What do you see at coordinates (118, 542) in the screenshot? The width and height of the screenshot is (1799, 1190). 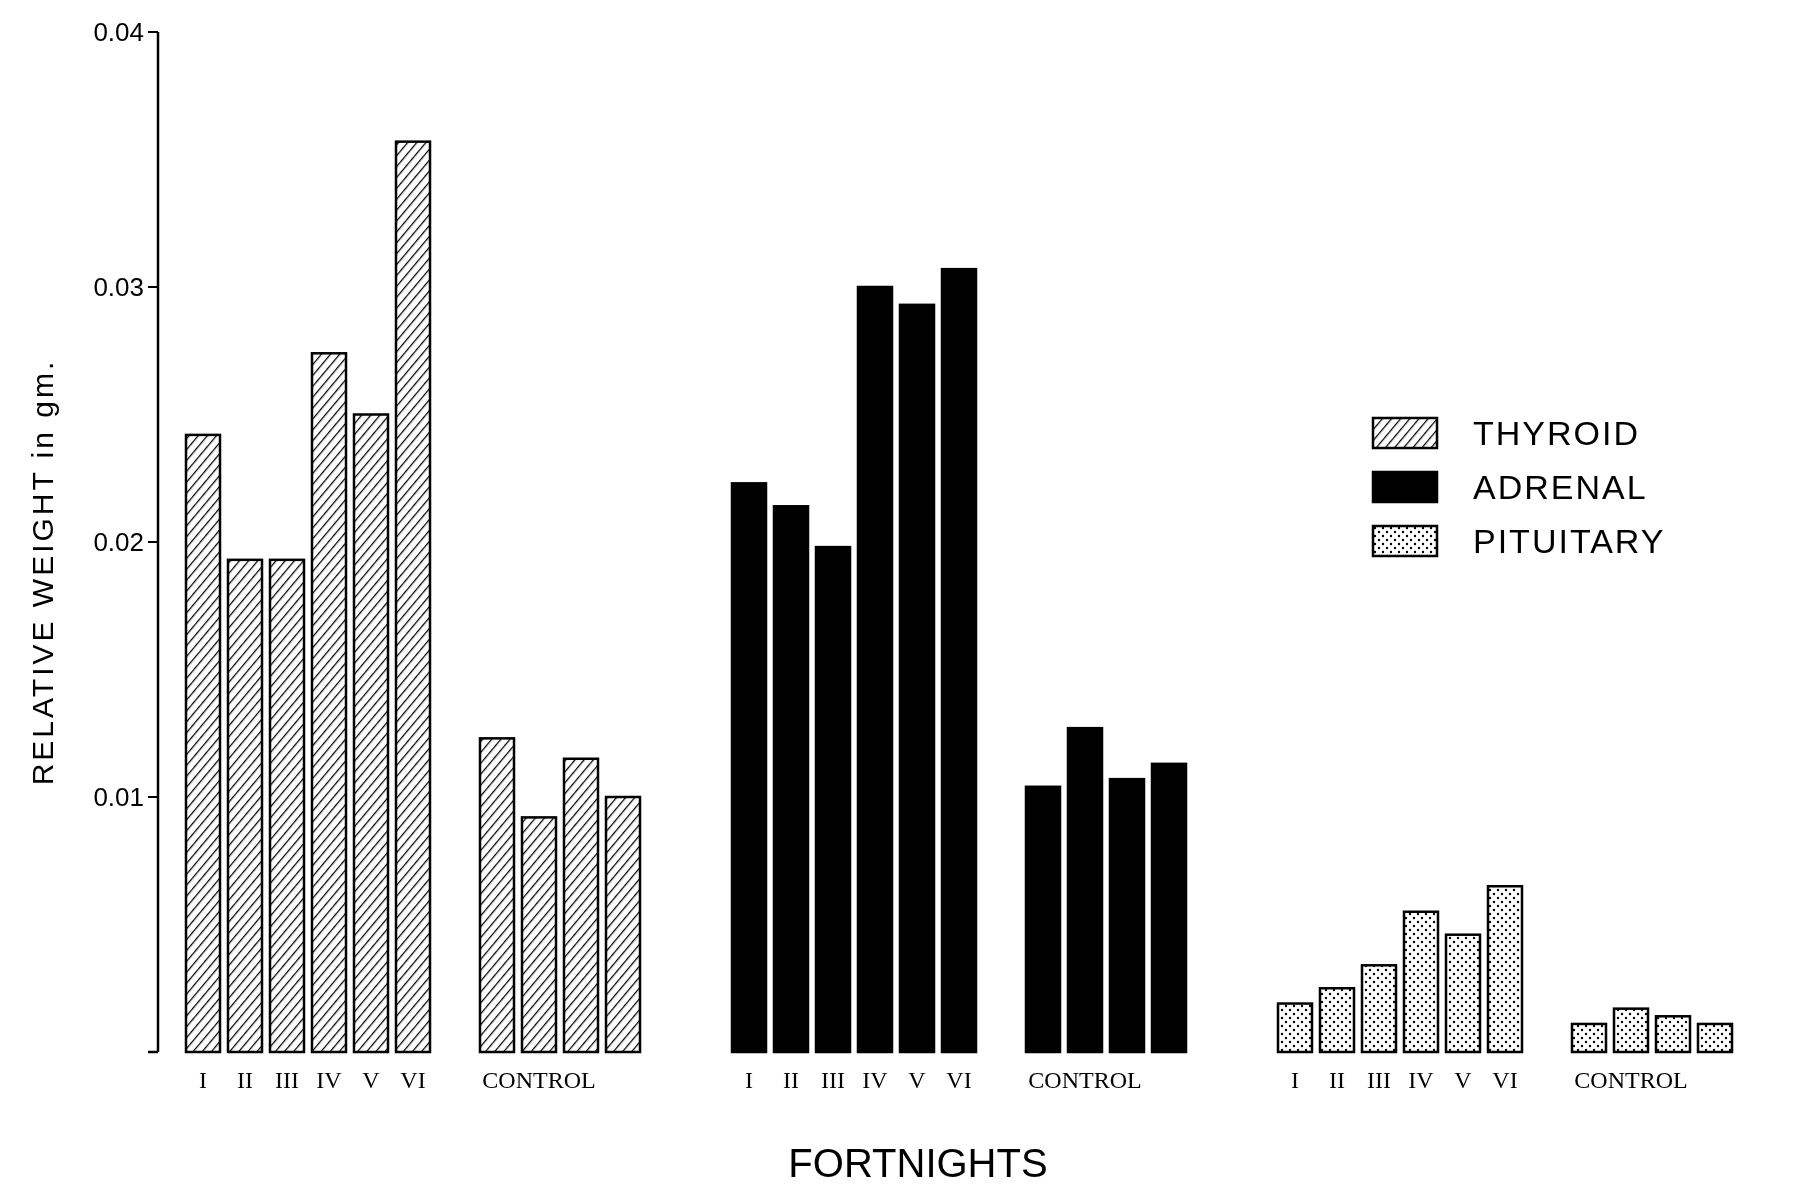 I see `y-tick-label: 0.02` at bounding box center [118, 542].